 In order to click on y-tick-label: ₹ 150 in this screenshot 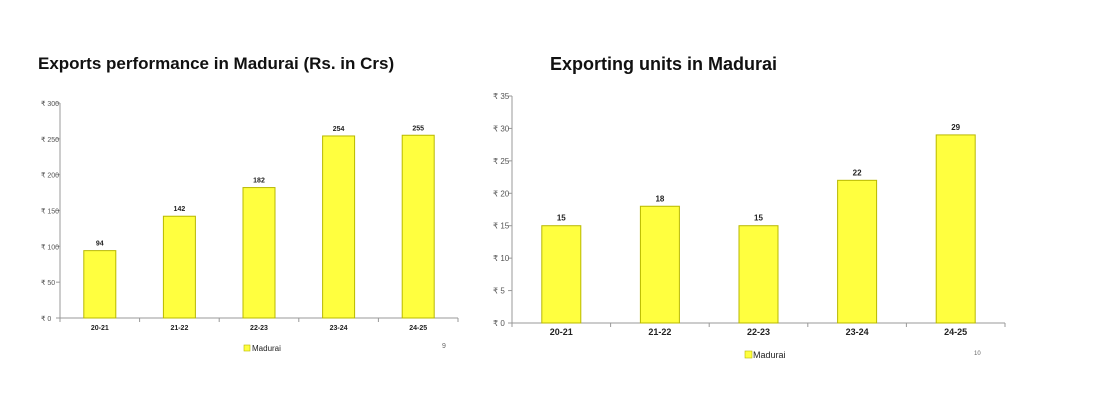, I will do `click(50, 212)`.